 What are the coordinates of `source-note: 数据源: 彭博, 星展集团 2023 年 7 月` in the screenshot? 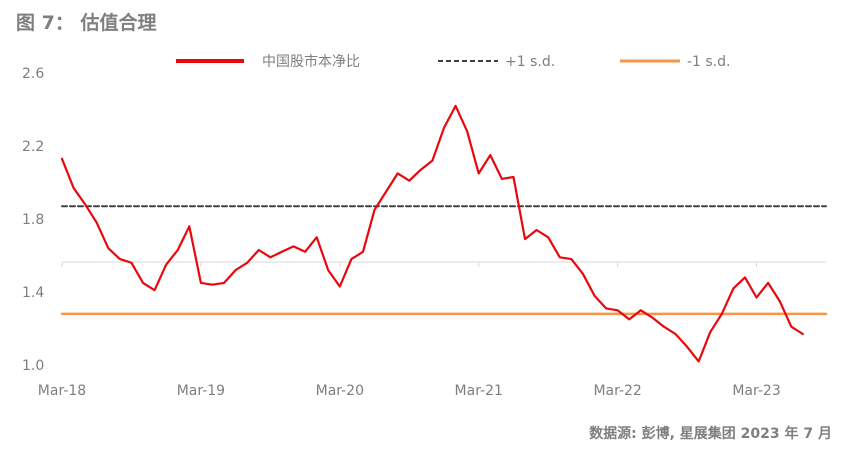 It's located at (710, 434).